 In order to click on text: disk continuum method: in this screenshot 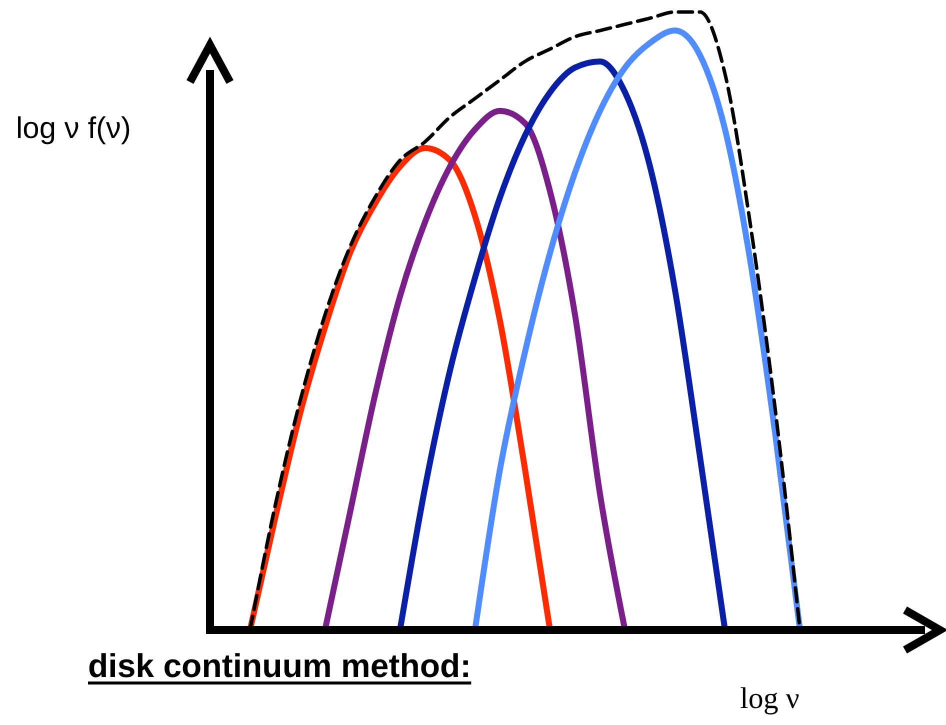, I will do `click(280, 665)`.